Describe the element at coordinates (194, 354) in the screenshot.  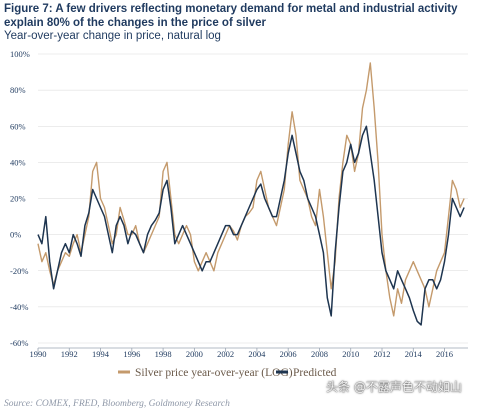
I see `x-tick-label: 2000` at that location.